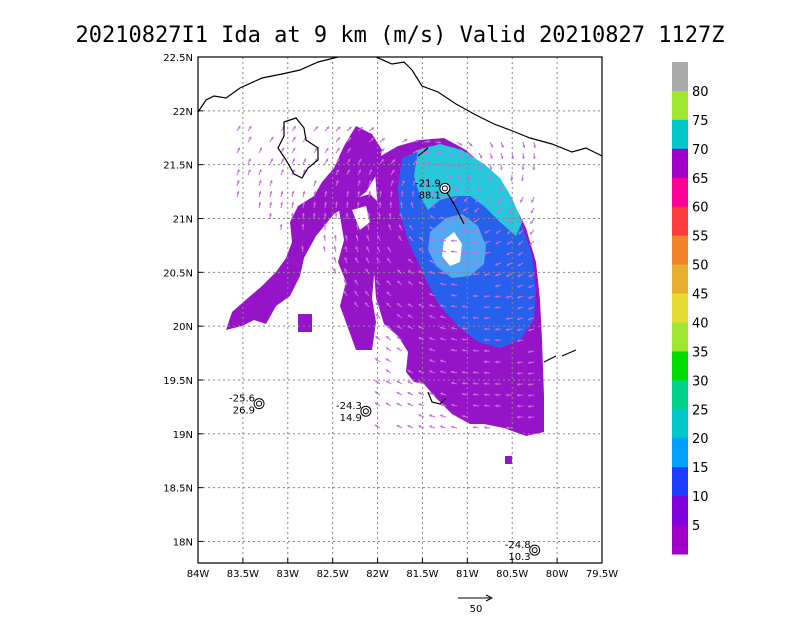 The width and height of the screenshot is (800, 618). What do you see at coordinates (700, 237) in the screenshot?
I see `colorbar-label: 55` at bounding box center [700, 237].